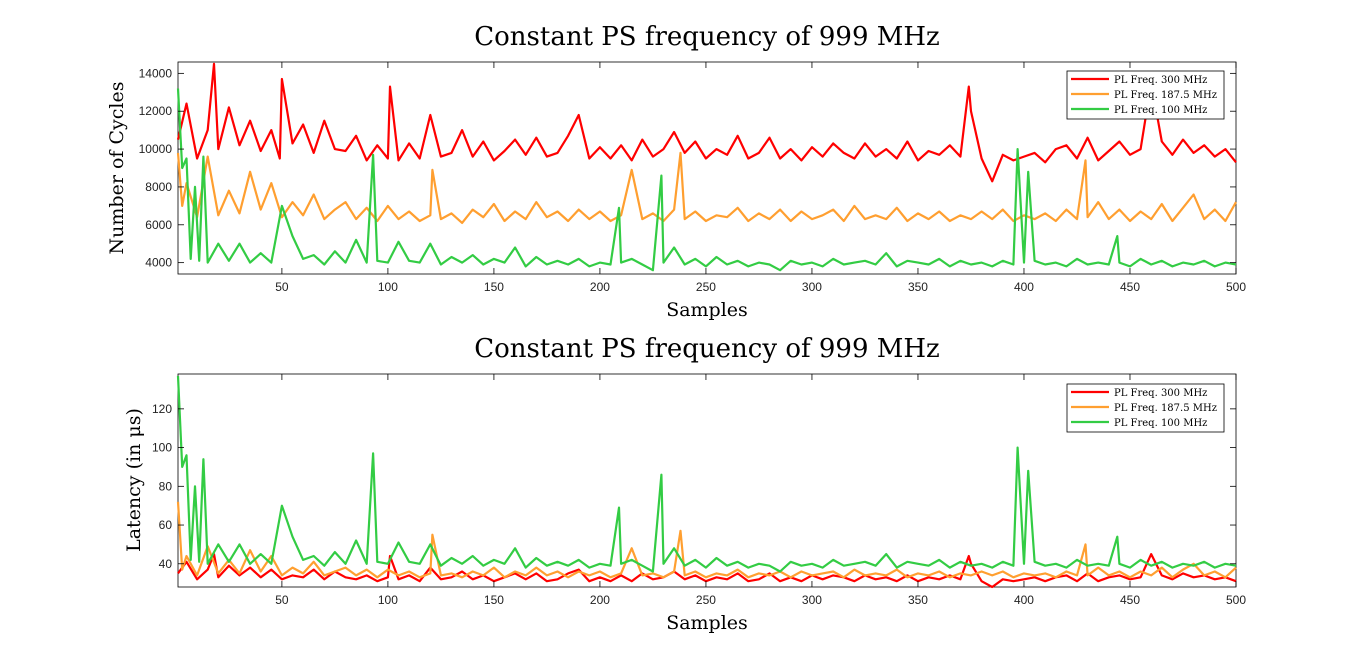 Image resolution: width=1366 pixels, height=661 pixels. I want to click on chart-top-title: Constant PS frequency of 999 MHz, so click(707, 37).